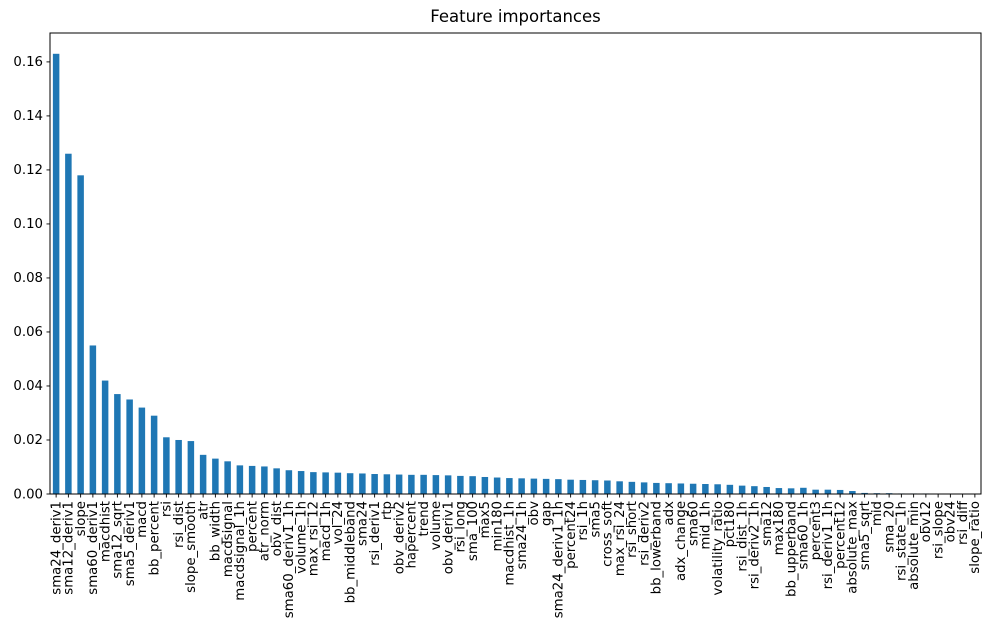  I want to click on x-axis-tick-label: vol_24, so click(338, 522).